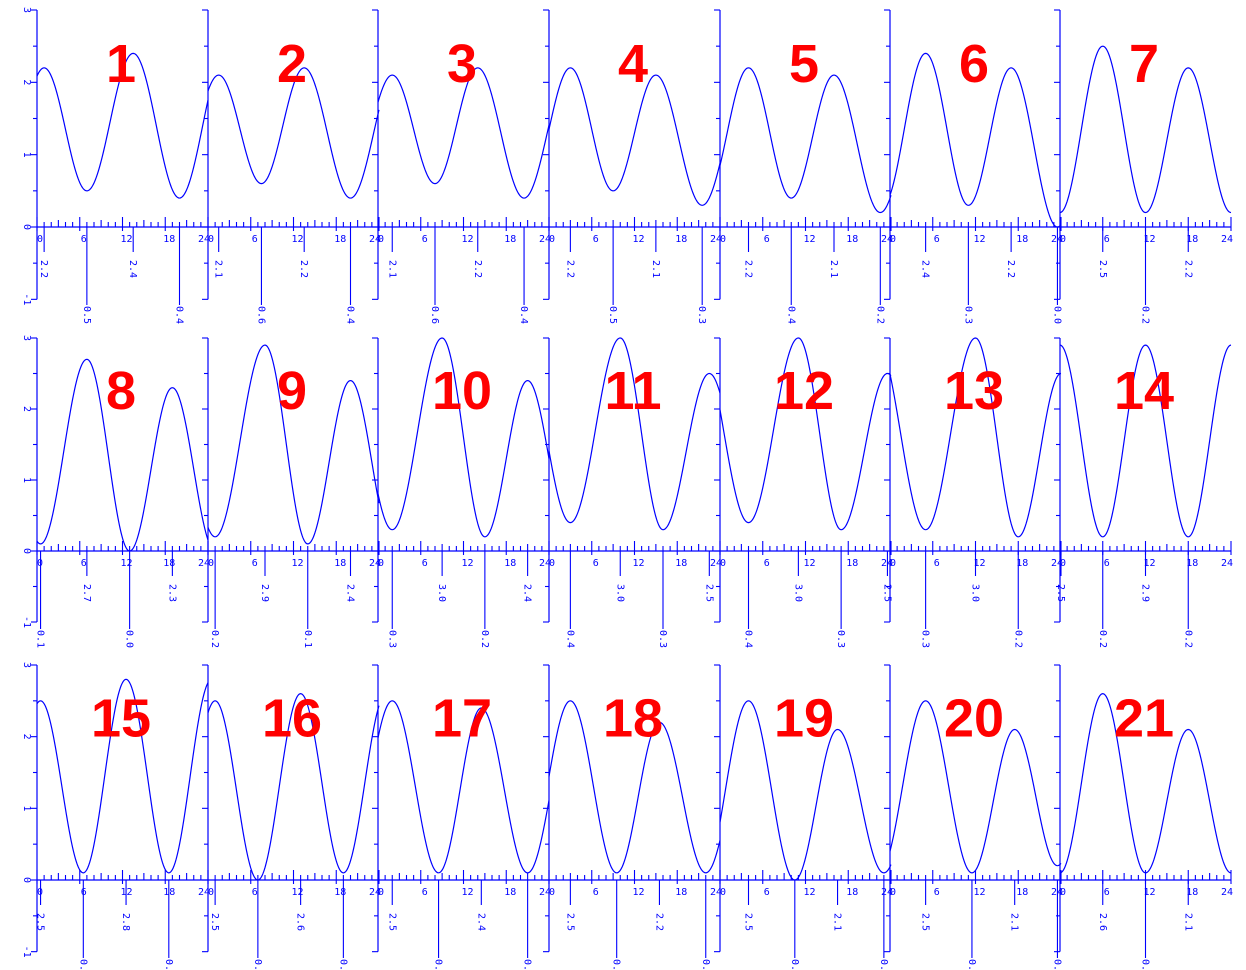 Image resolution: width=1246 pixels, height=970 pixels. What do you see at coordinates (461, 166) in the screenshot?
I see `panel-3: 0 6 12 18 24 2.1 2.2 0.6 0.4 3` at bounding box center [461, 166].